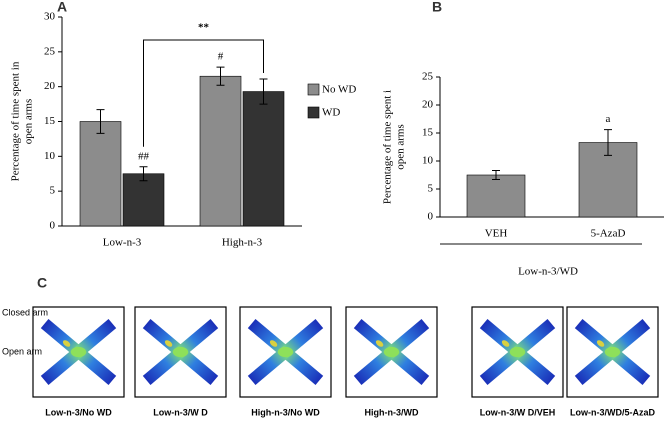  I want to click on y-tick-label: 30, so click(50, 17).